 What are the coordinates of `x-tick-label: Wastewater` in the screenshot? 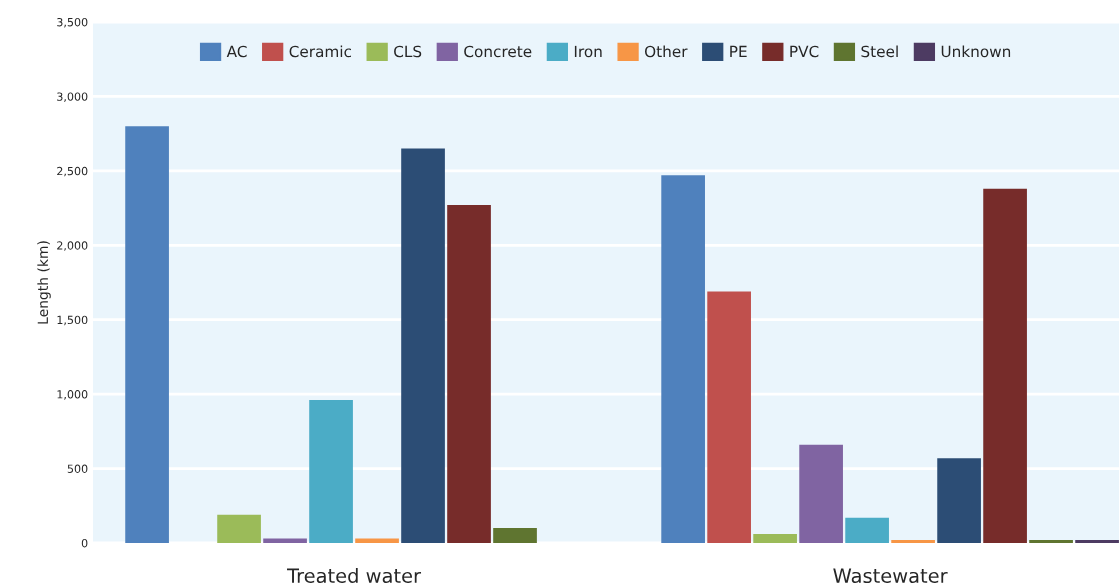 It's located at (890, 576).